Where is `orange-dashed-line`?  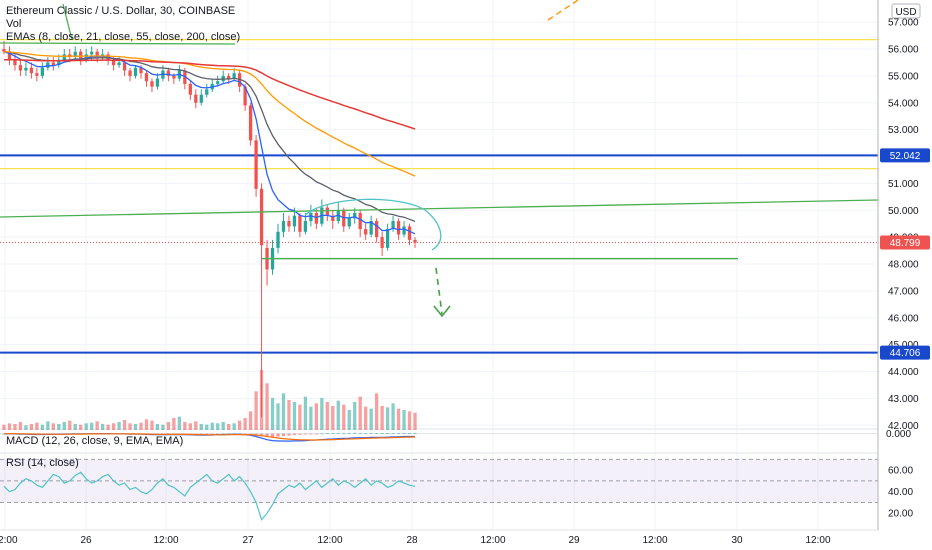
orange-dashed-line is located at coordinates (563, 10).